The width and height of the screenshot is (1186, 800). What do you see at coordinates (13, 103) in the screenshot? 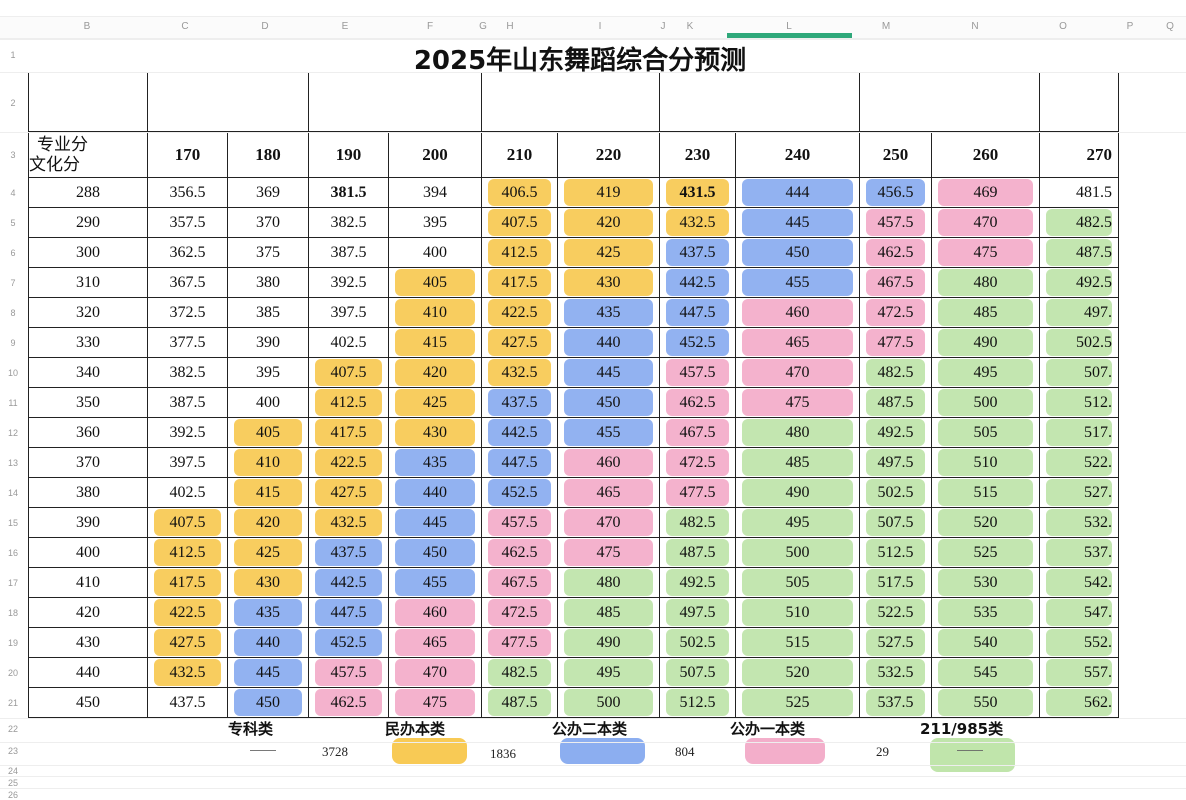
I see `row-number: 2` at bounding box center [13, 103].